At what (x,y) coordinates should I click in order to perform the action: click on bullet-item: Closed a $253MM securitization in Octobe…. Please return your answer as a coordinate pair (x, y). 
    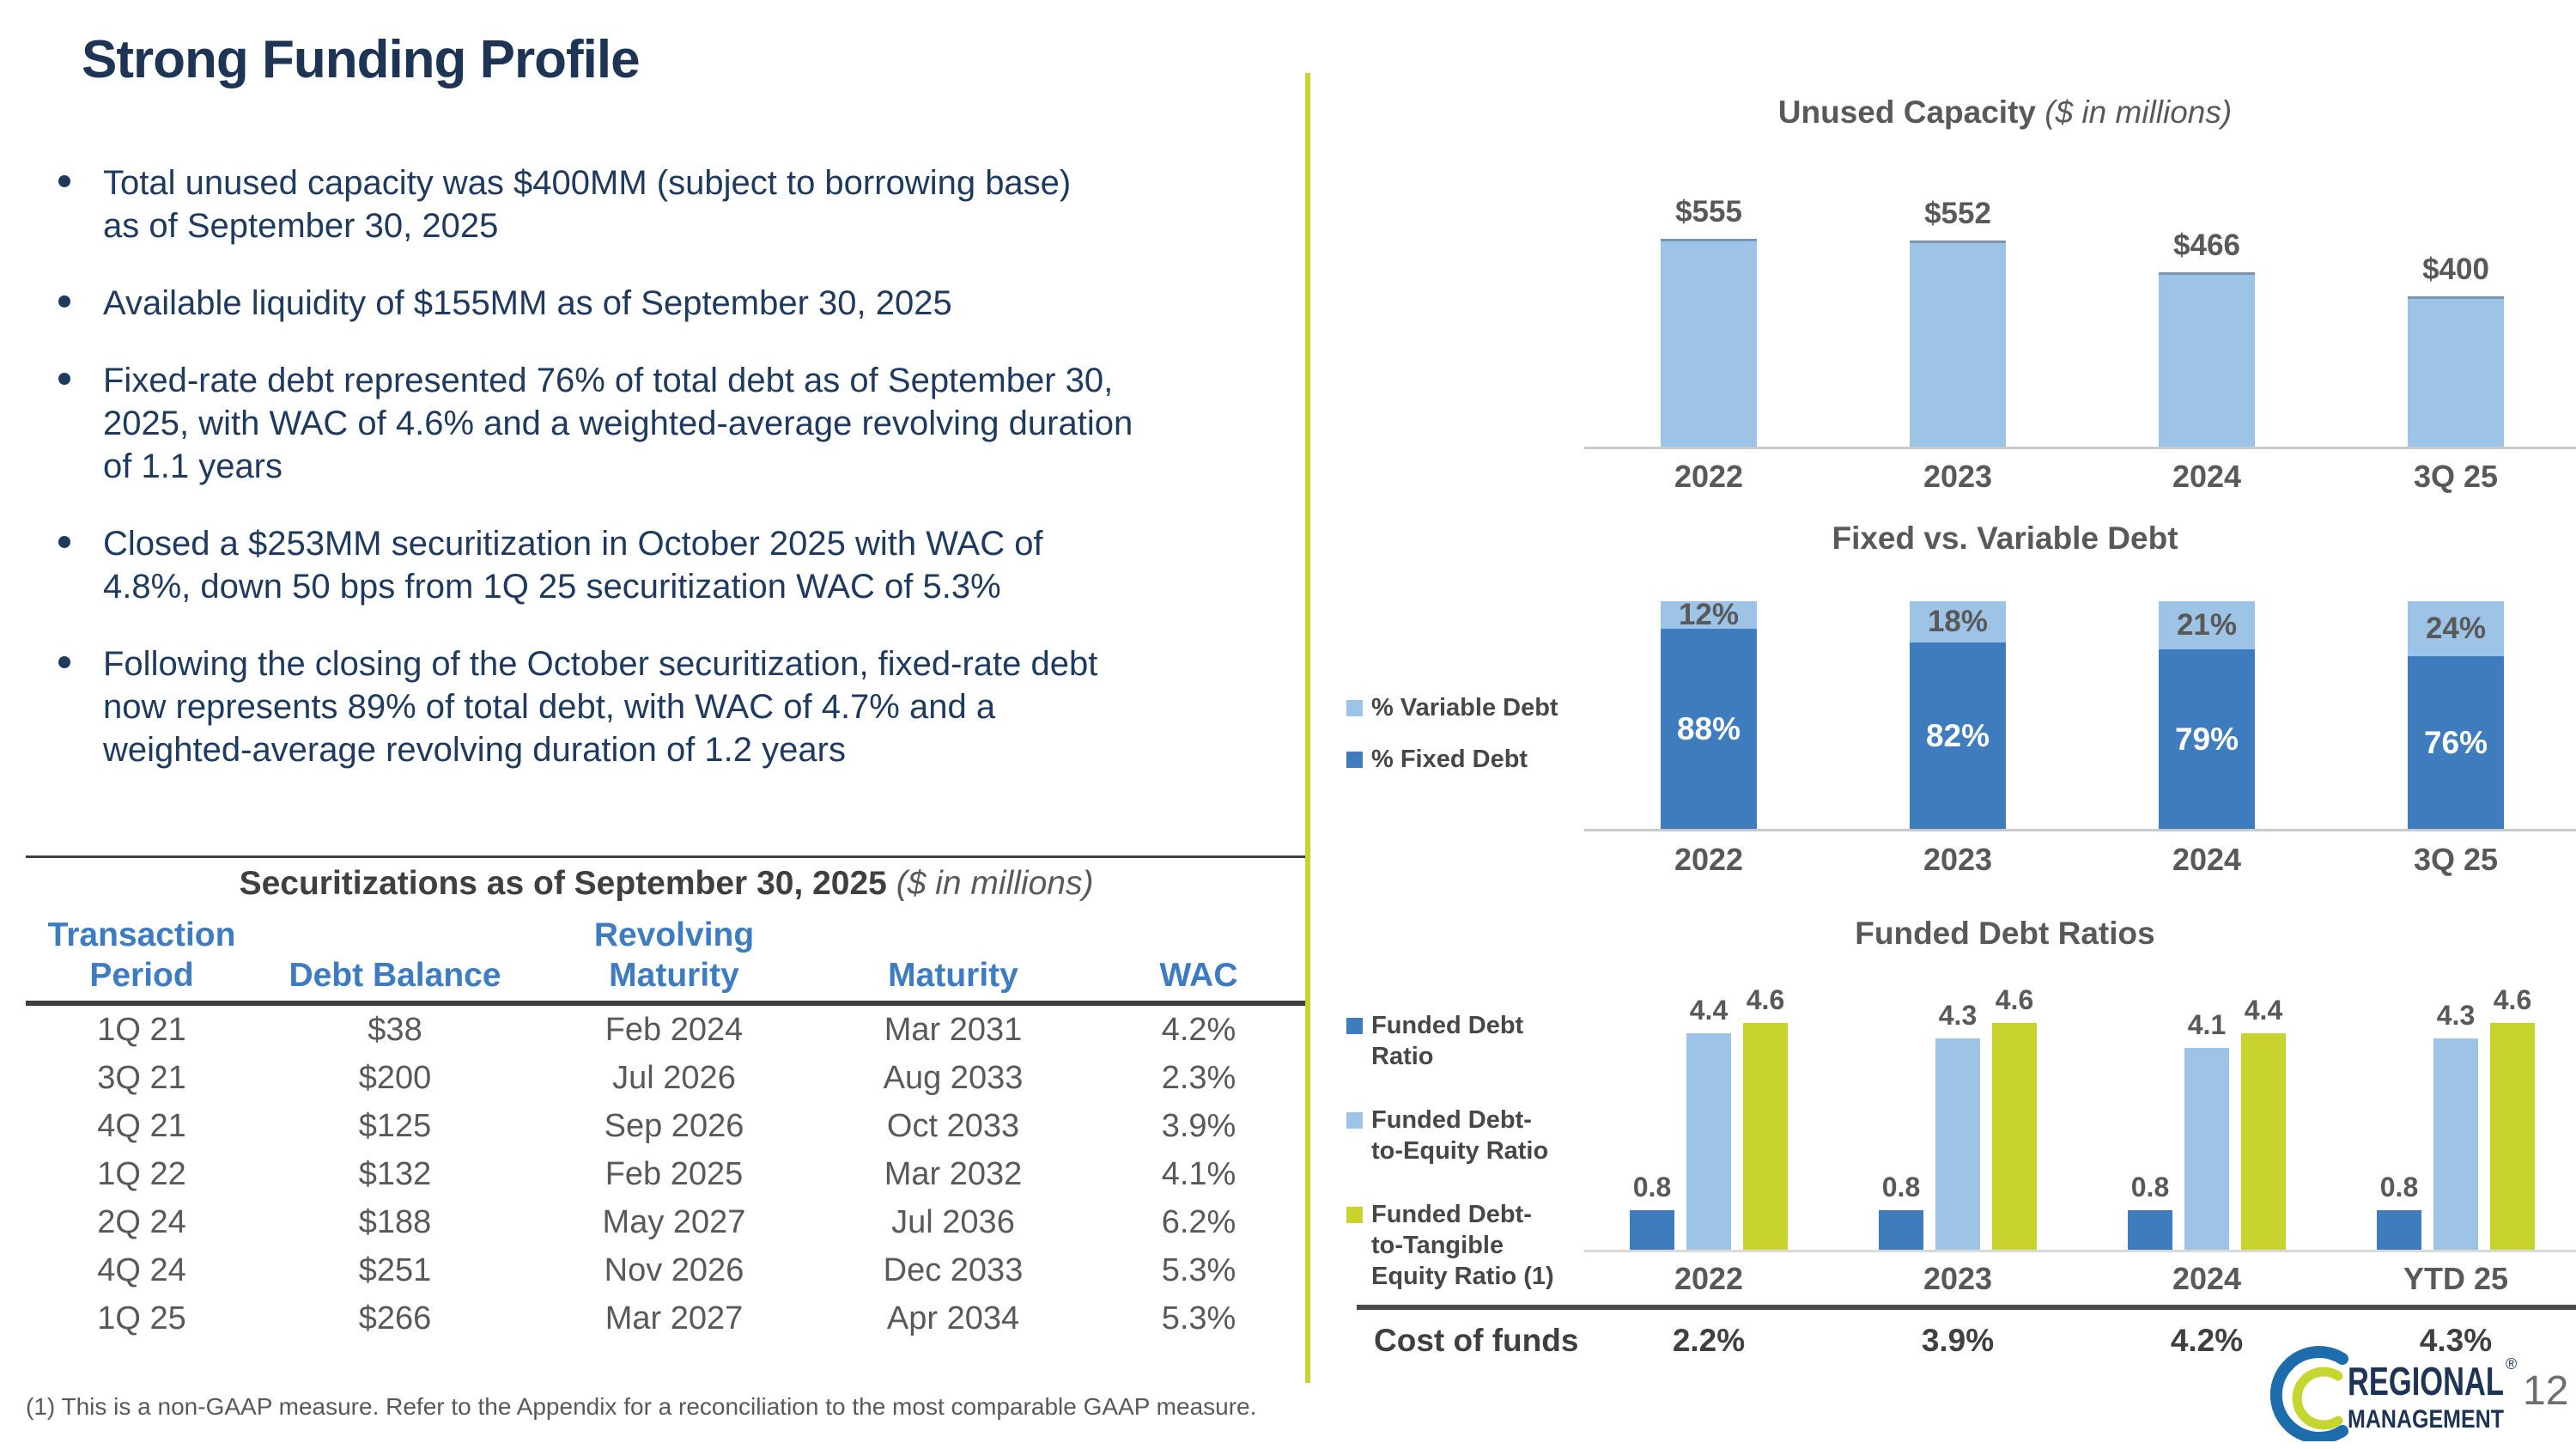
    Looking at the image, I should click on (680, 565).